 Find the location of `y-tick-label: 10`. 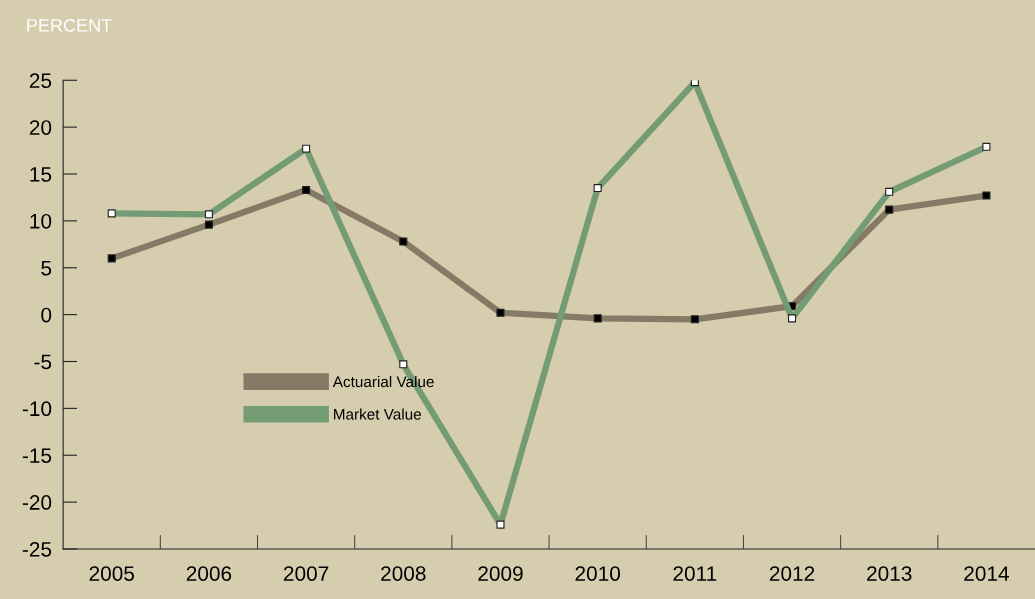

y-tick-label: 10 is located at coordinates (41, 221).